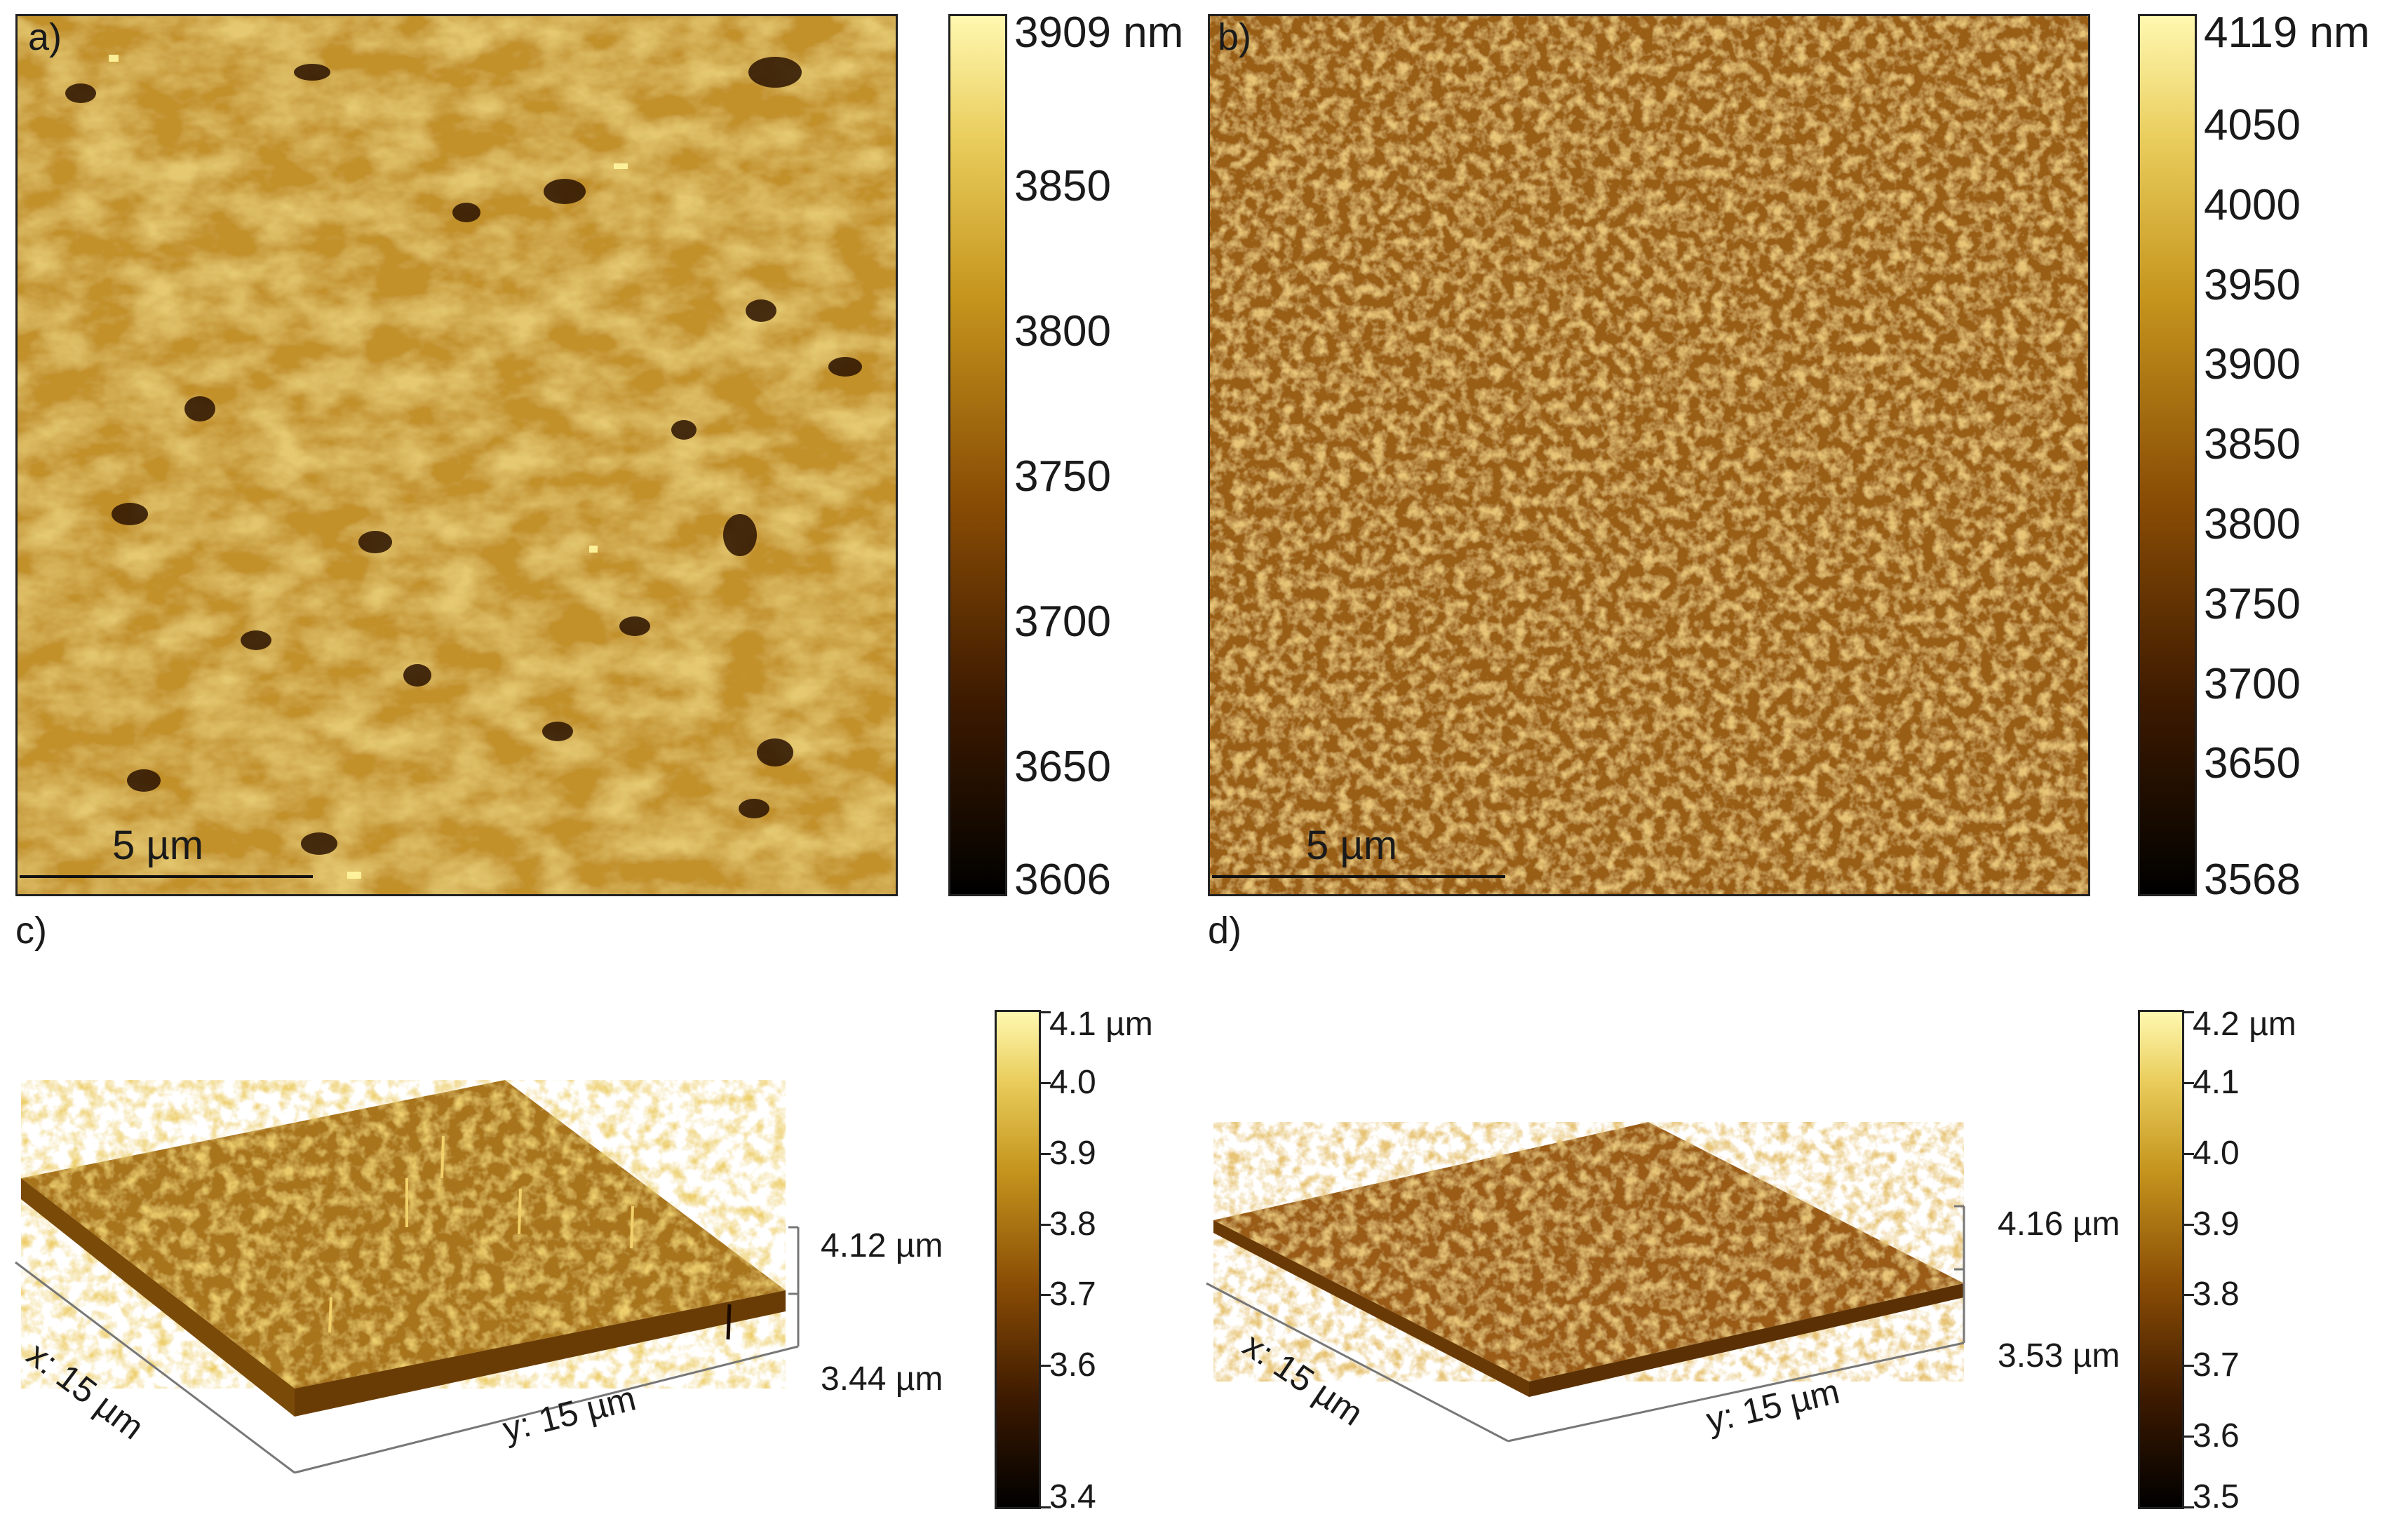  Describe the element at coordinates (2287, 32) in the screenshot. I see `colorbar-b-tick-label: 4119 nm` at that location.